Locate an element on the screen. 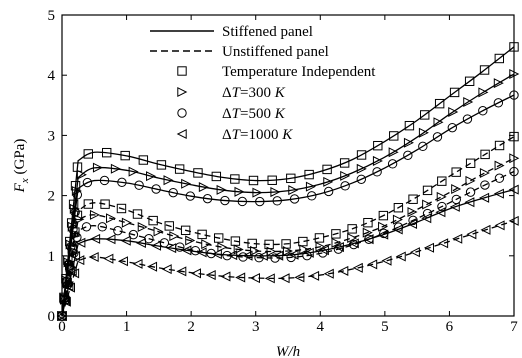  y-tick-label: 3 is located at coordinates (52, 136).